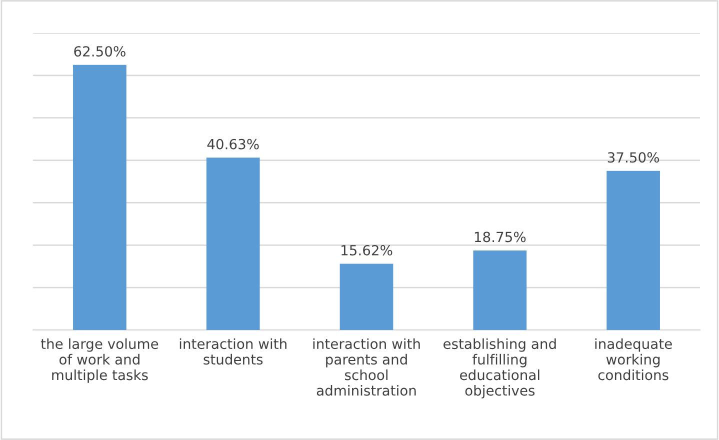 This screenshot has width=719, height=440. I want to click on x-tick-label: establishing and fulfilling educational objectives, so click(500, 368).